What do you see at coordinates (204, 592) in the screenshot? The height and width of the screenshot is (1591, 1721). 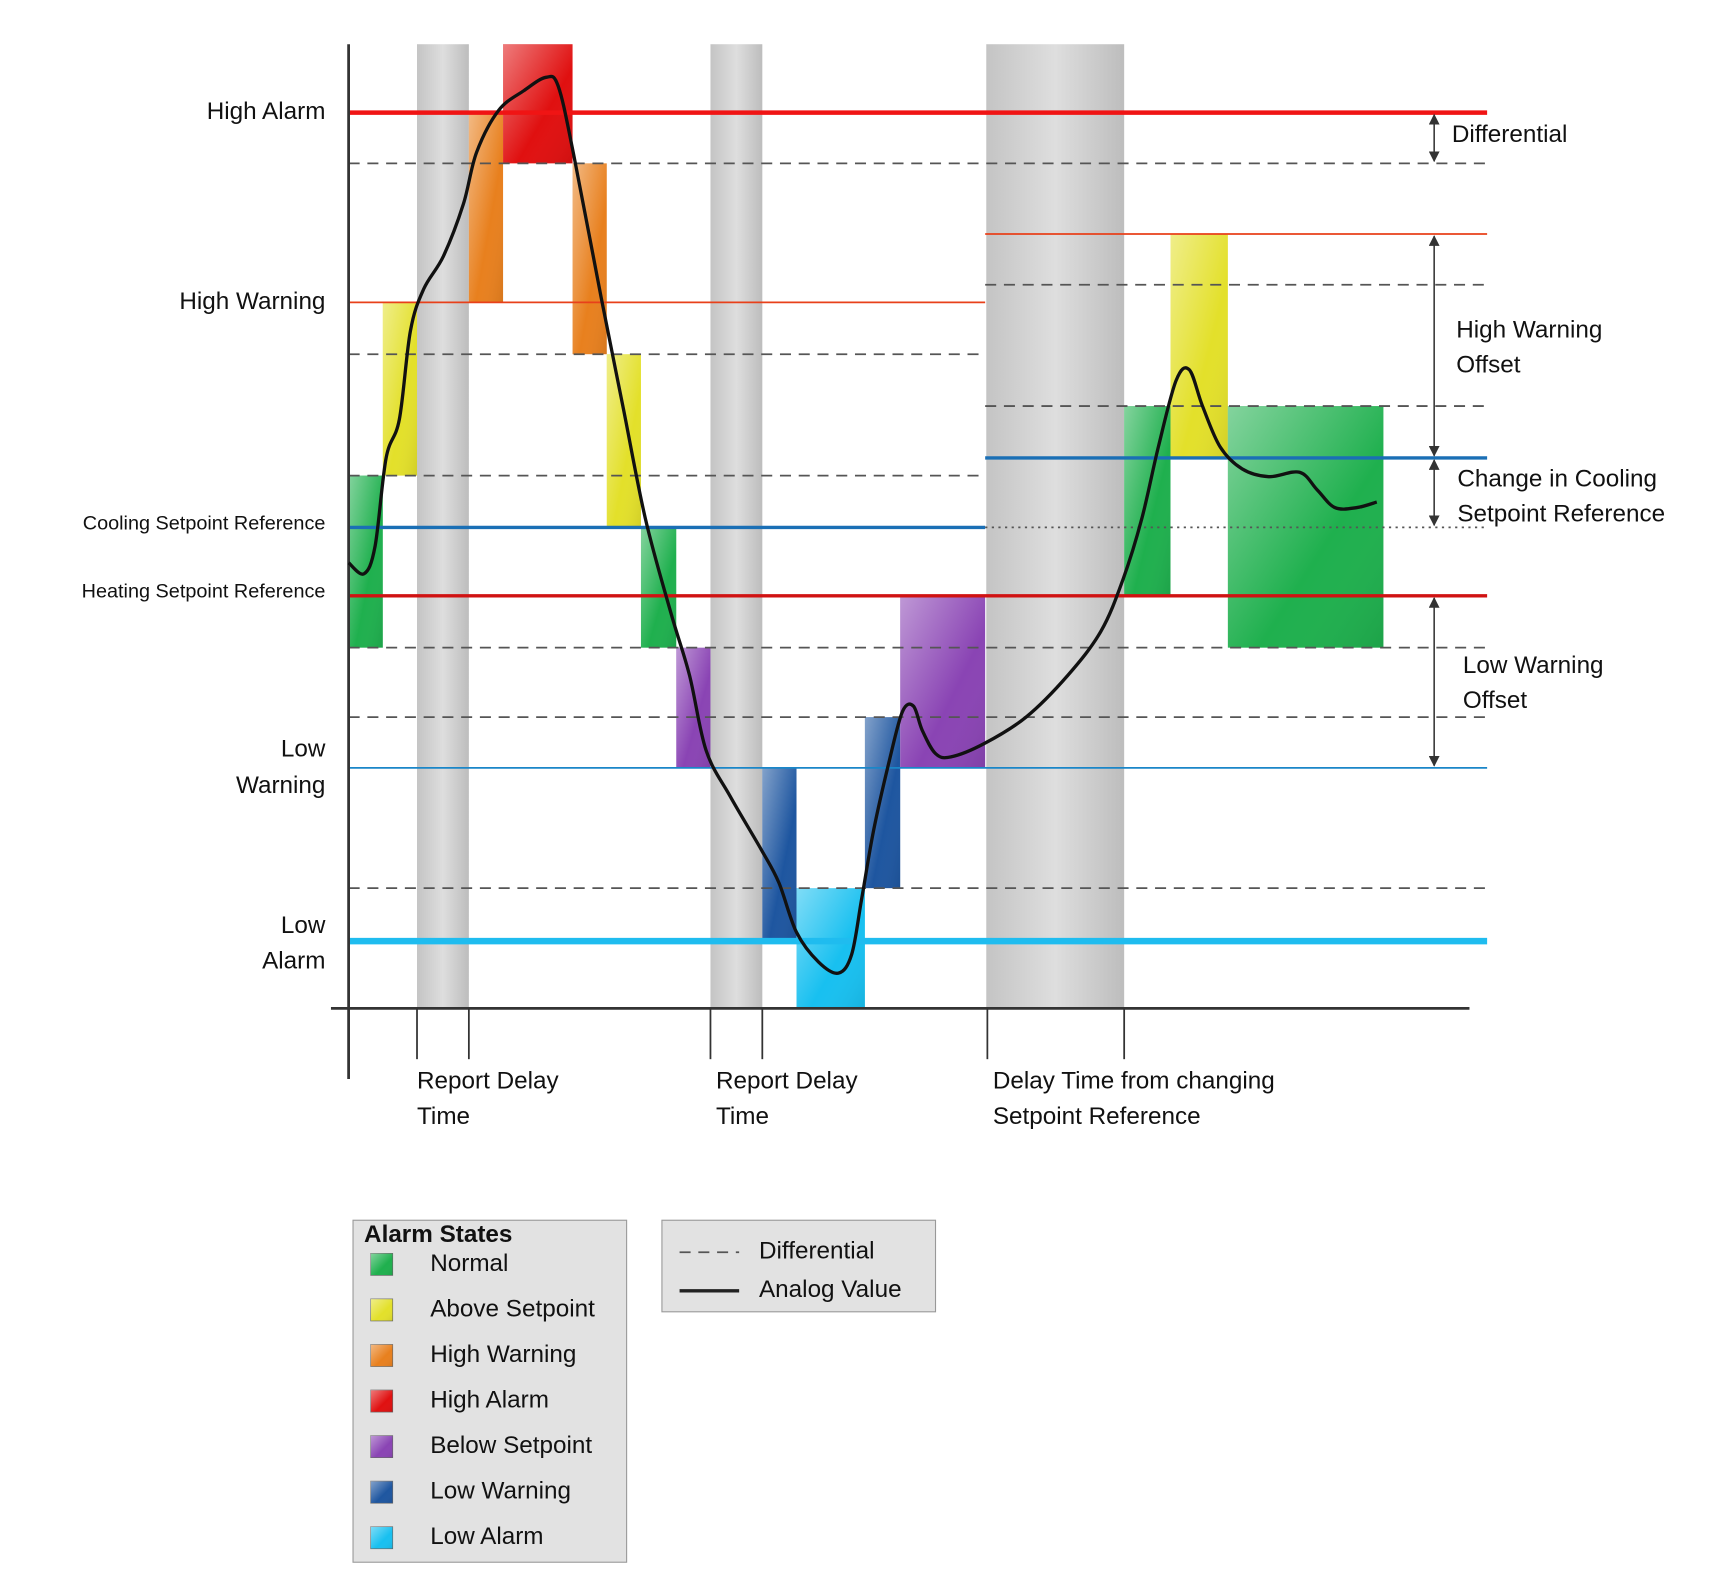 I see `level-label: Heating Setpoint Reference` at bounding box center [204, 592].